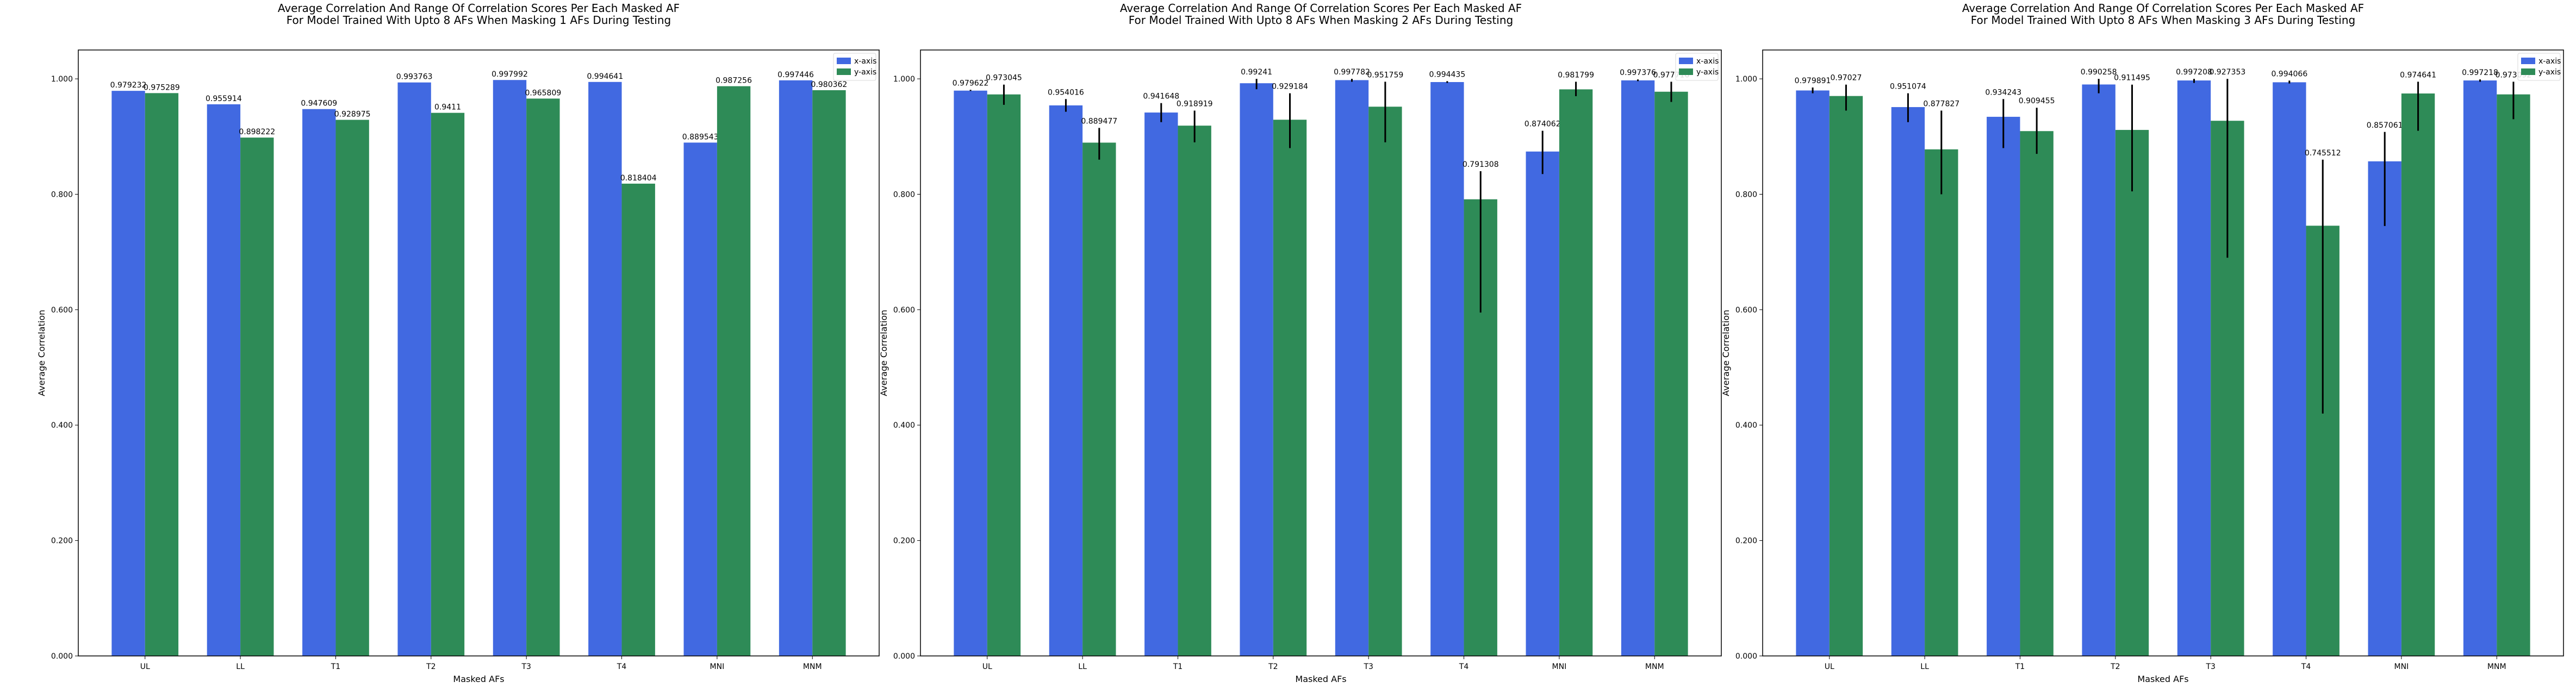 The image size is (2576, 688). What do you see at coordinates (1481, 164) in the screenshot?
I see `data-label: 0.791308` at bounding box center [1481, 164].